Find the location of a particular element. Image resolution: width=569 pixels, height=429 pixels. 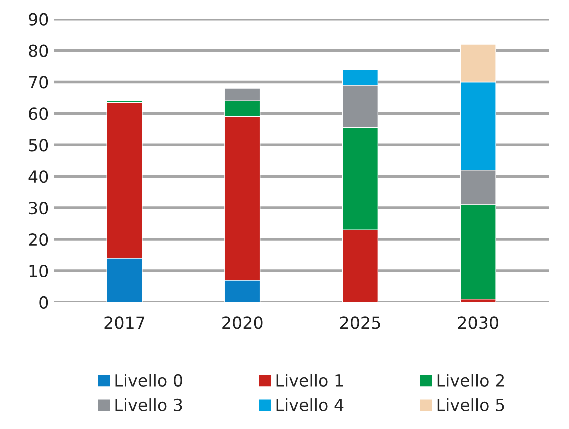

x-tick-label: 2017 is located at coordinates (124, 323).